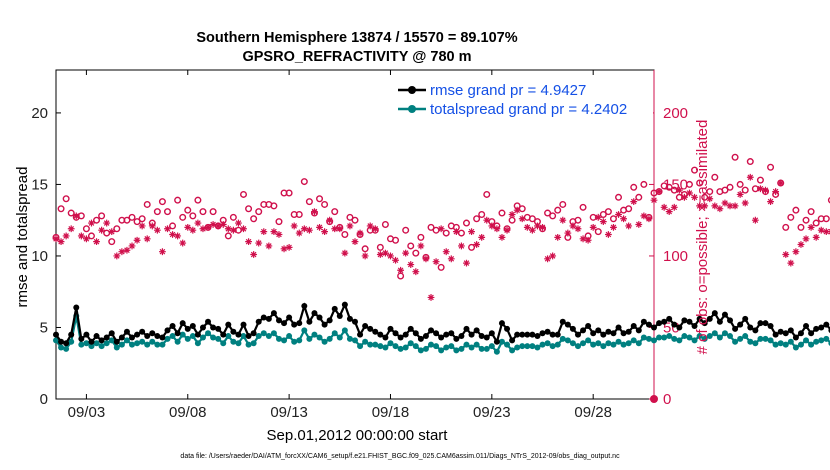 This screenshot has height=470, width=830. Describe the element at coordinates (22, 237) in the screenshot. I see `y-axis-label: rmse and totalspread` at that location.